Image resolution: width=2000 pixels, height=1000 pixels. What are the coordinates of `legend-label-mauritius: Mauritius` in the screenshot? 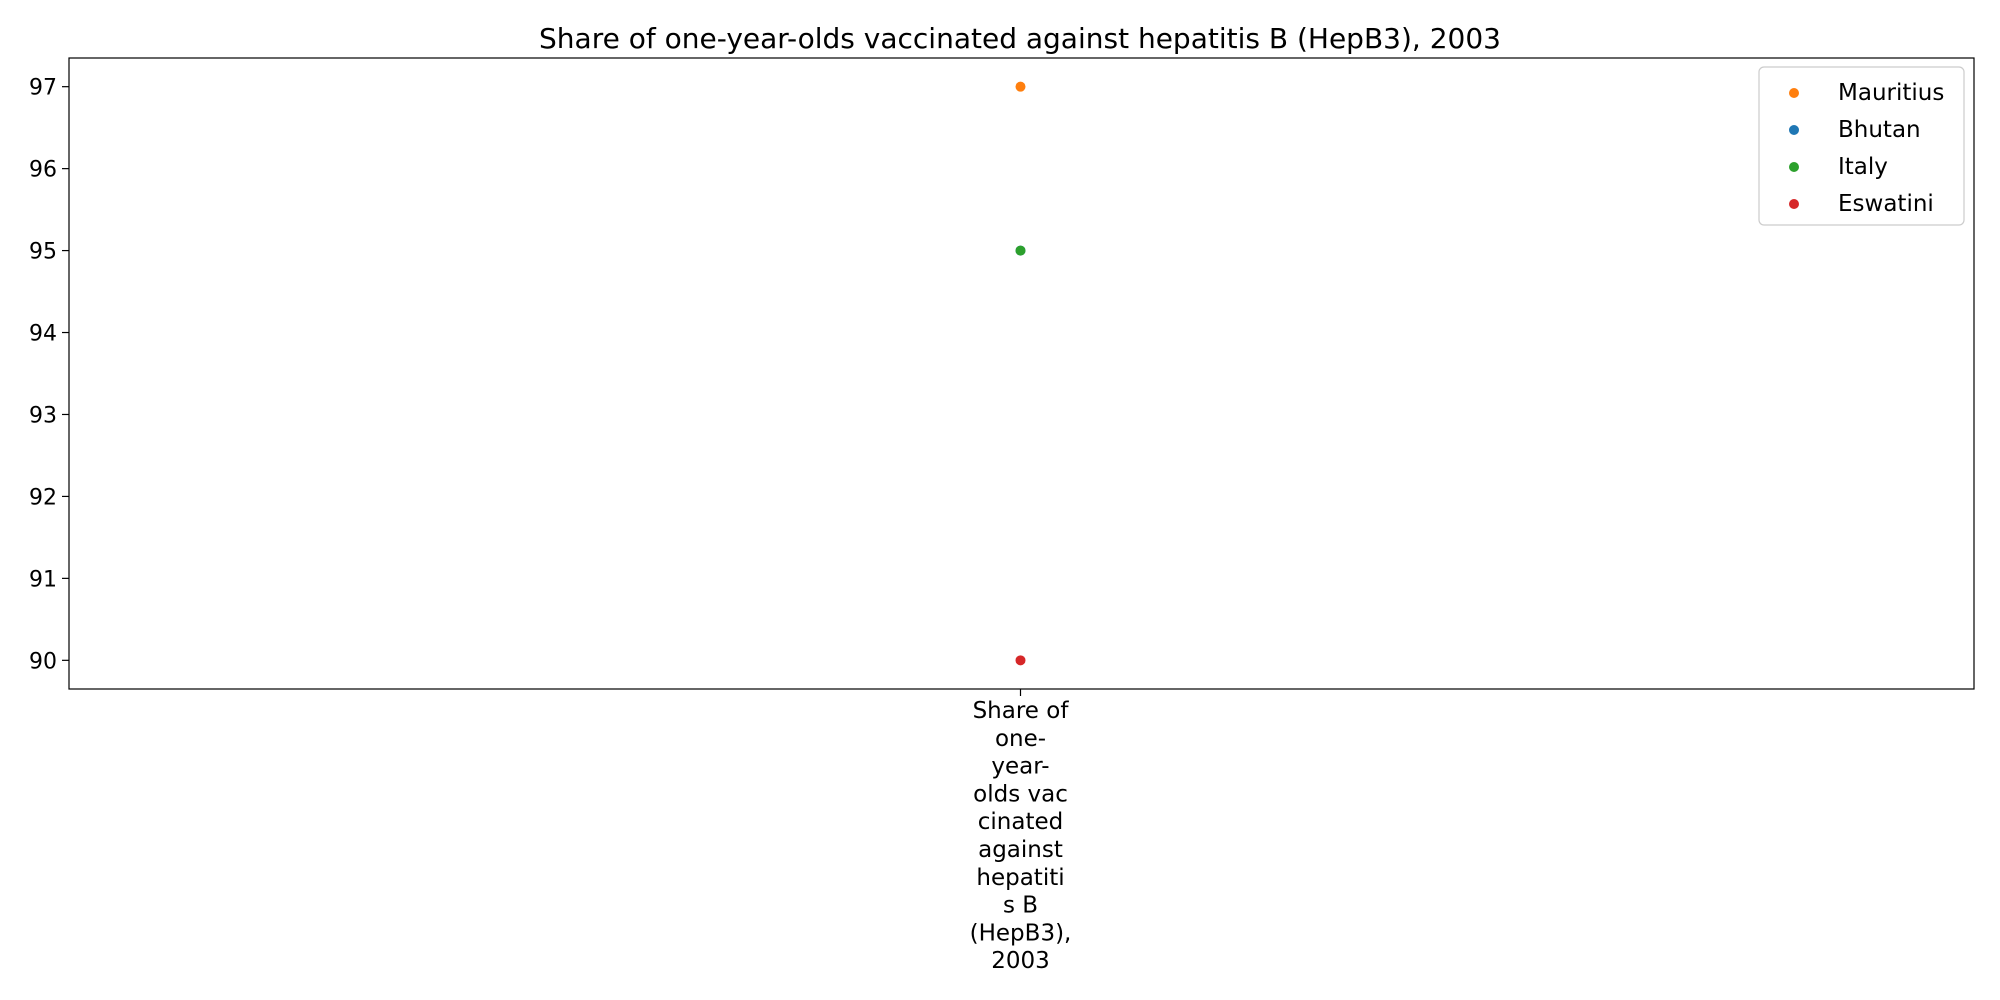 It's located at (1891, 93).